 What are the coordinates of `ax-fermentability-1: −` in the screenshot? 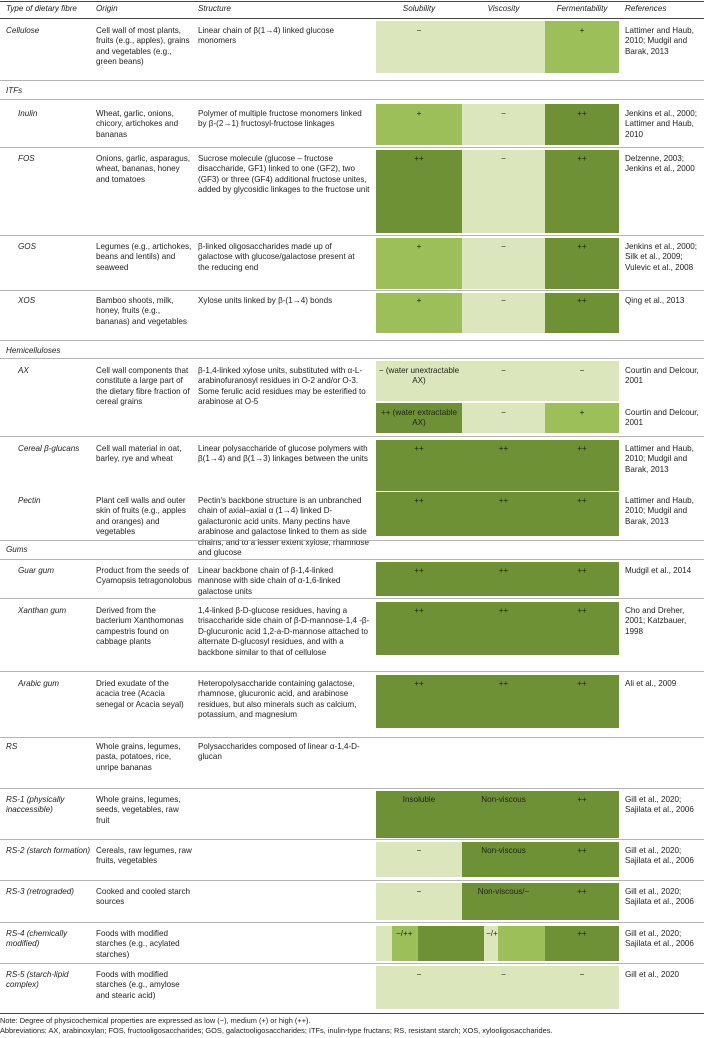 It's located at (582, 370).